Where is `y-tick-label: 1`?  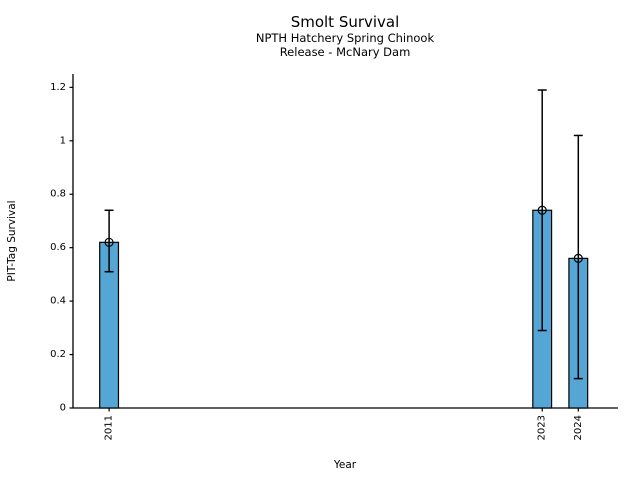 y-tick-label: 1 is located at coordinates (63, 140).